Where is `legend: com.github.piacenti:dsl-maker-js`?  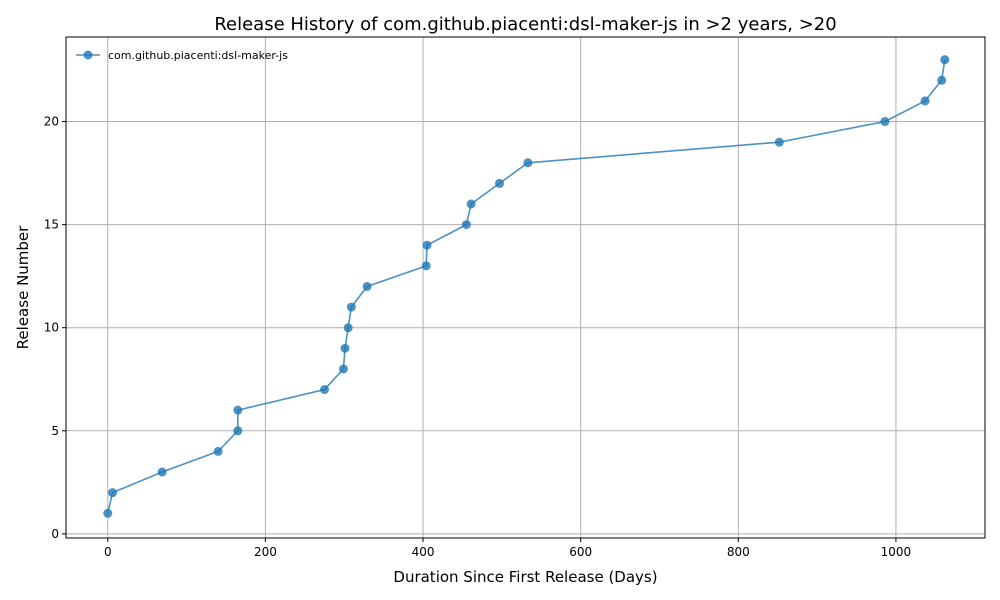 legend: com.github.piacenti:dsl-maker-js is located at coordinates (182, 55).